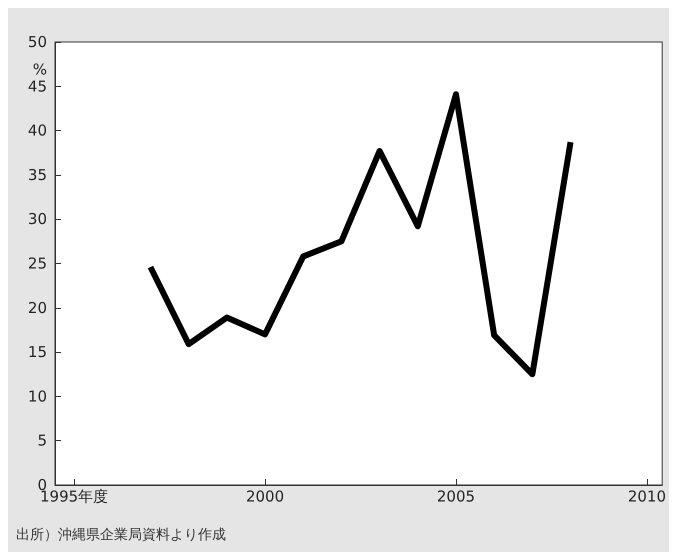  What do you see at coordinates (37, 86) in the screenshot?
I see `y-tick-label: 45` at bounding box center [37, 86].